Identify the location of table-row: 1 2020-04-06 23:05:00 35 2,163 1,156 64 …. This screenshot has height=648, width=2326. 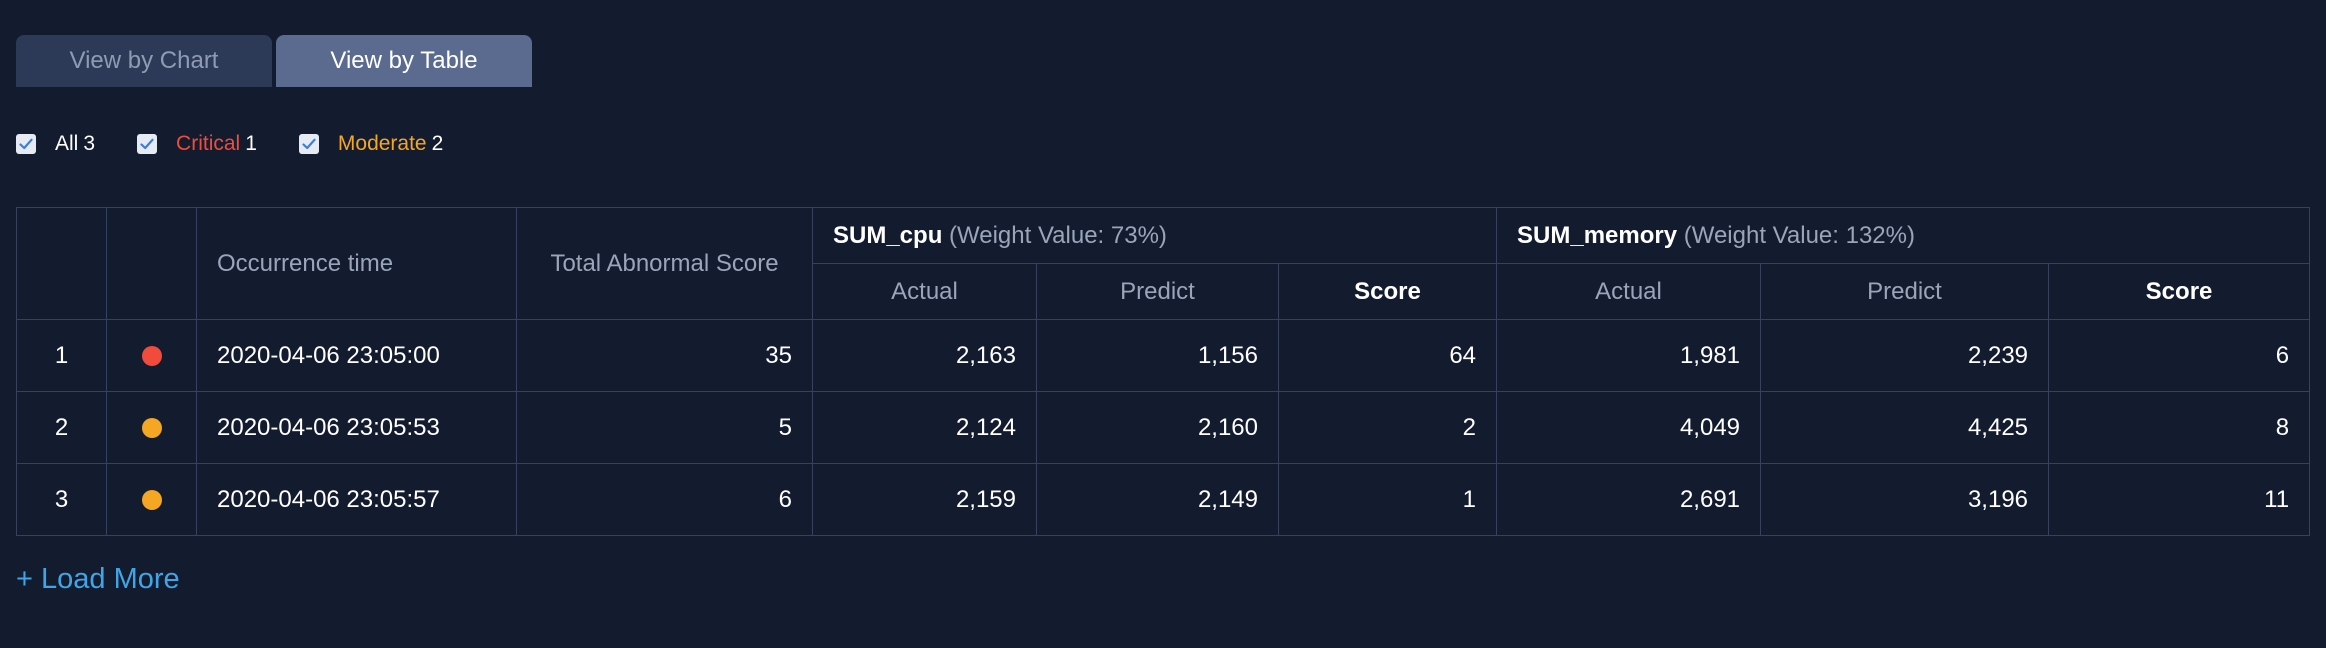
(1163, 355).